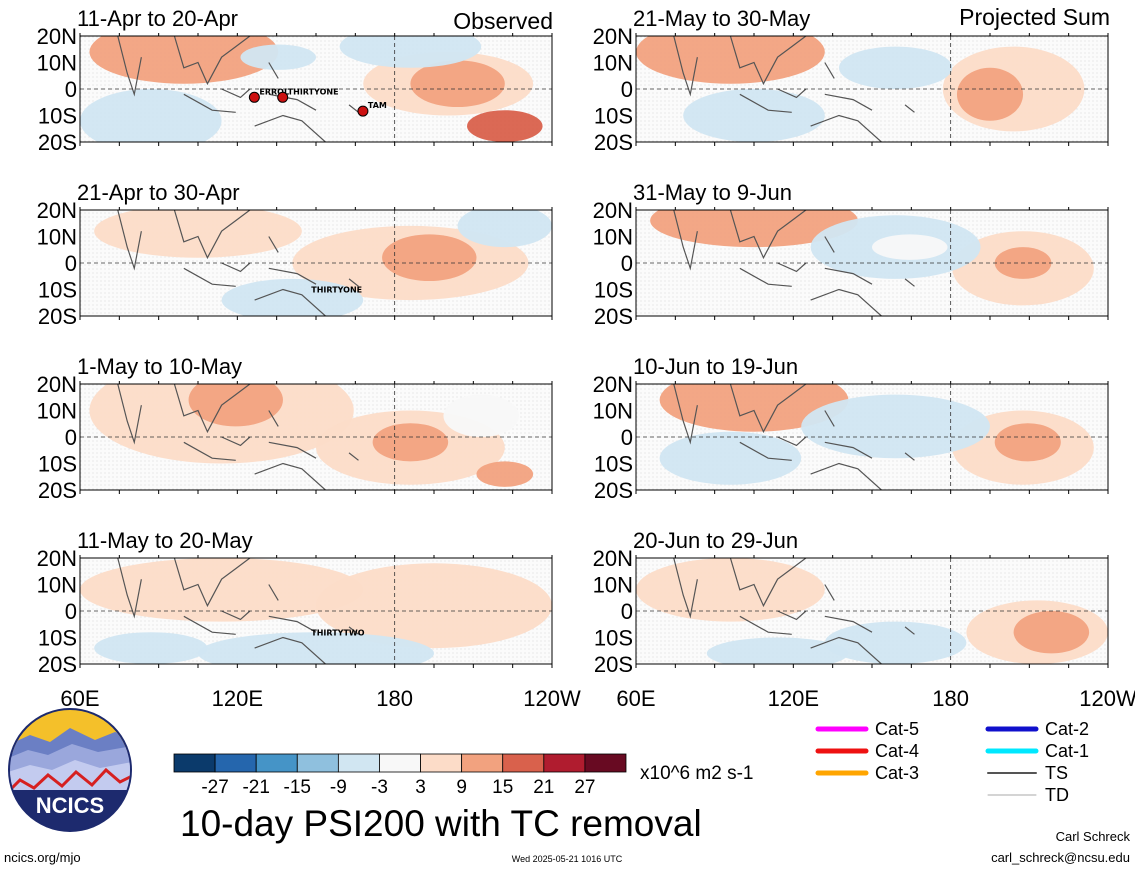  What do you see at coordinates (584, 787) in the screenshot?
I see `colorbar-tick-label: 27` at bounding box center [584, 787].